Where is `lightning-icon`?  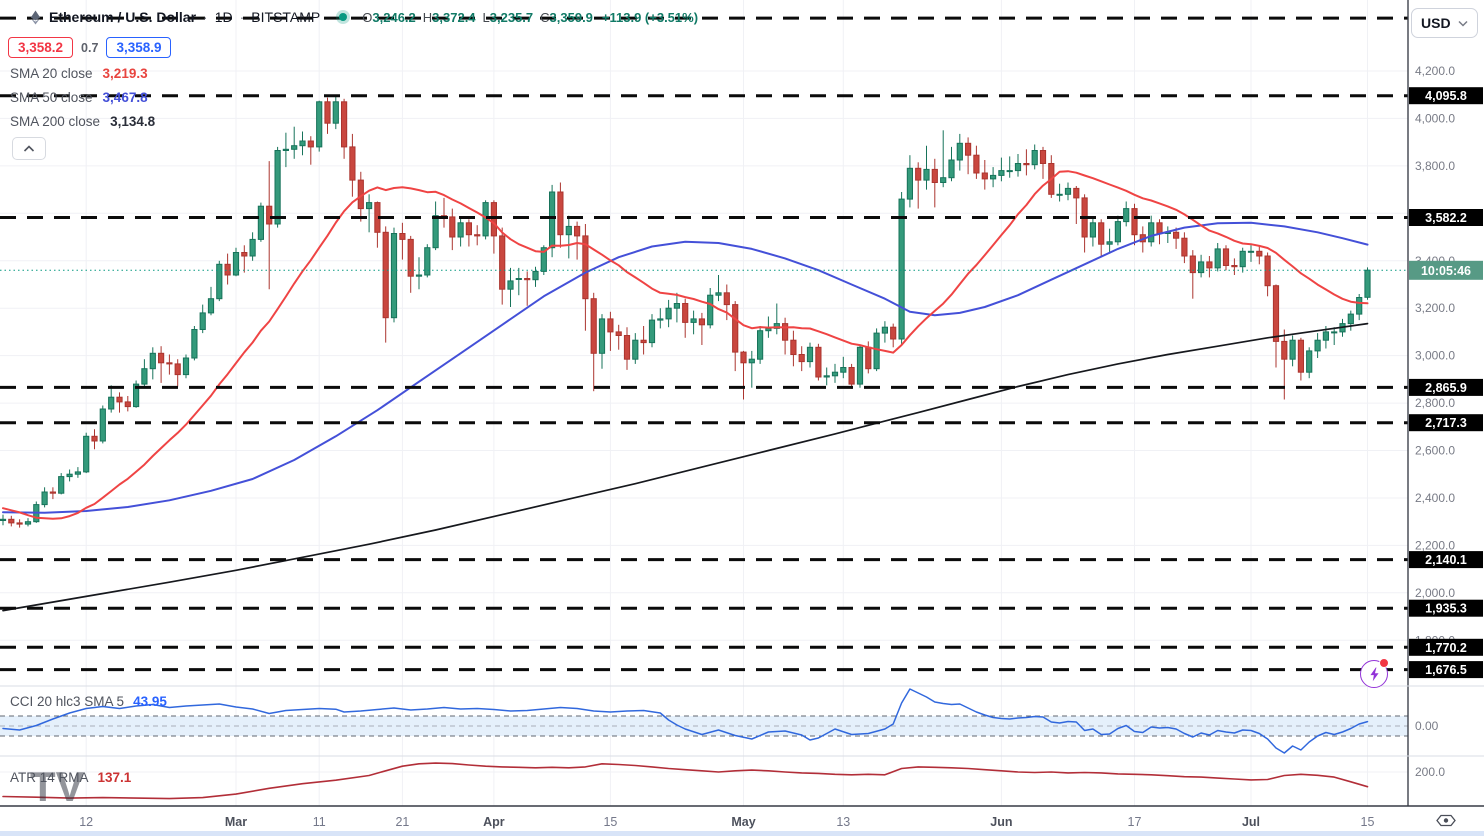
lightning-icon is located at coordinates (1374, 674).